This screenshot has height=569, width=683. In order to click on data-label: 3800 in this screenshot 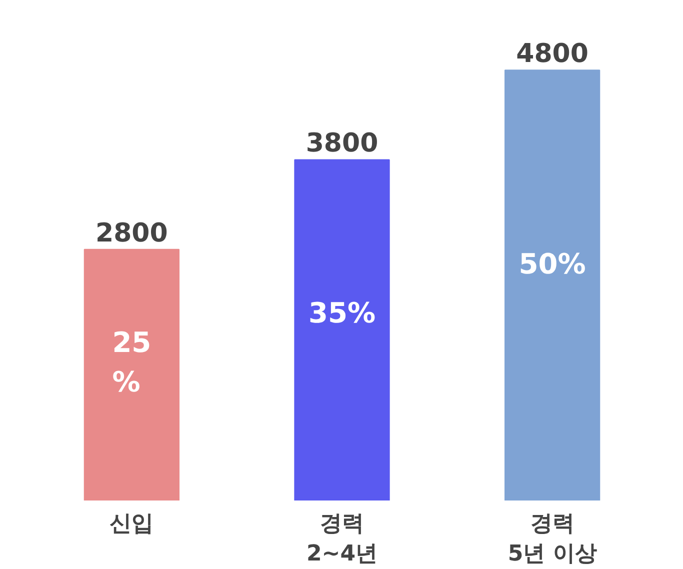, I will do `click(342, 143)`.